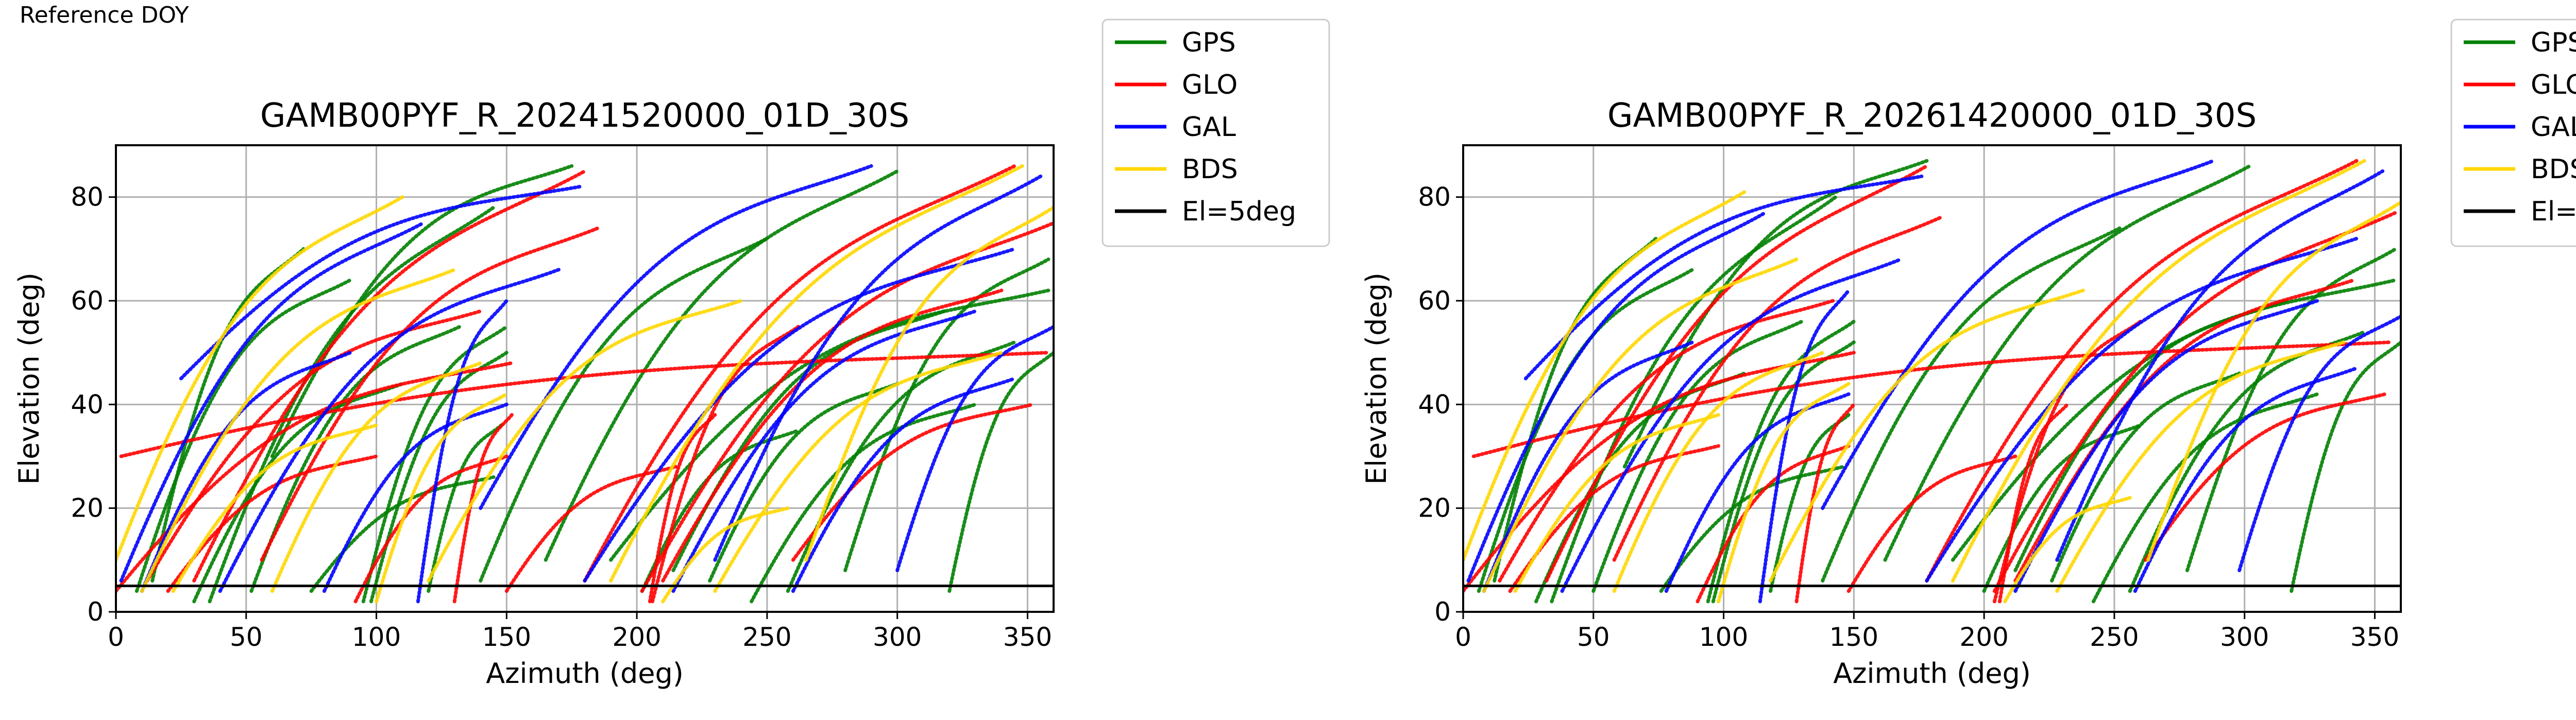  I want to click on x-tick-label: 250, so click(766, 637).